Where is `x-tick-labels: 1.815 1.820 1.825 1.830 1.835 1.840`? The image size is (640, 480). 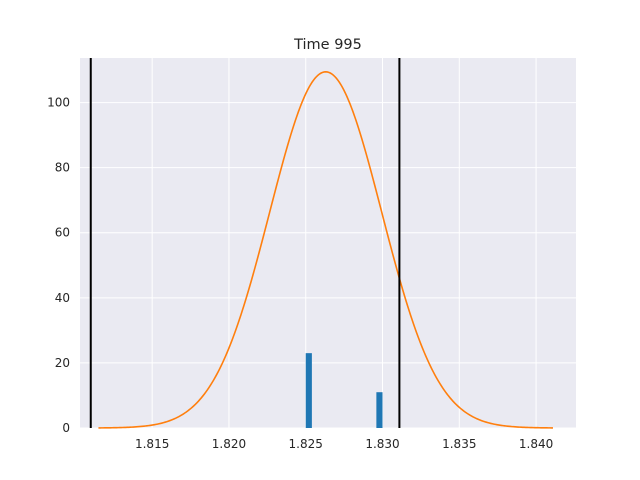
x-tick-labels: 1.815 1.820 1.825 1.830 1.835 1.840 is located at coordinates (344, 444).